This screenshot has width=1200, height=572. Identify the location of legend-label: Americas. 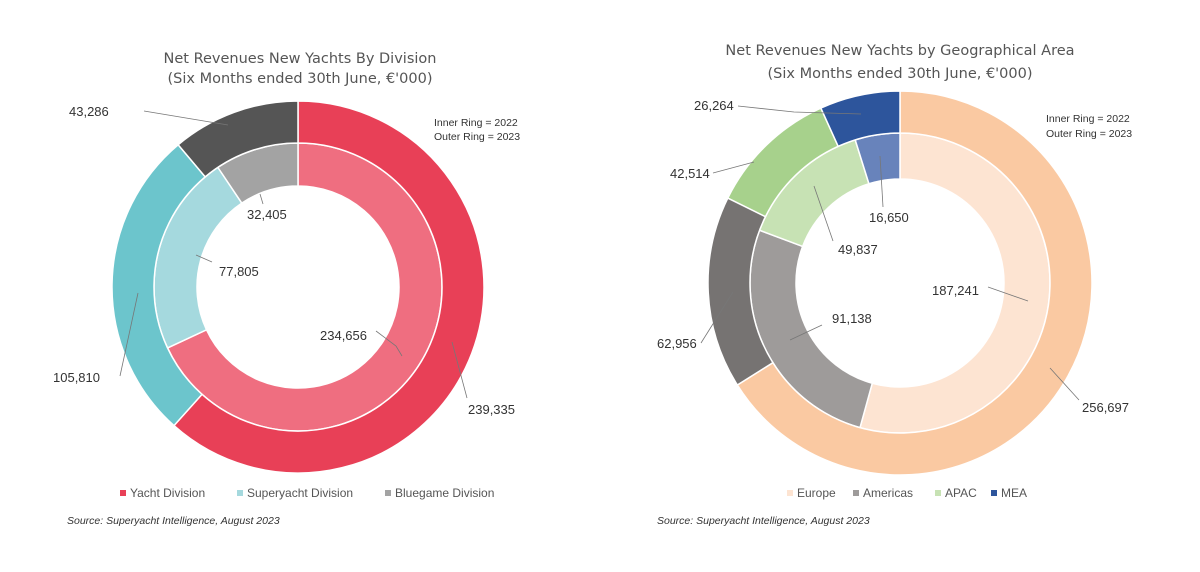
(888, 493).